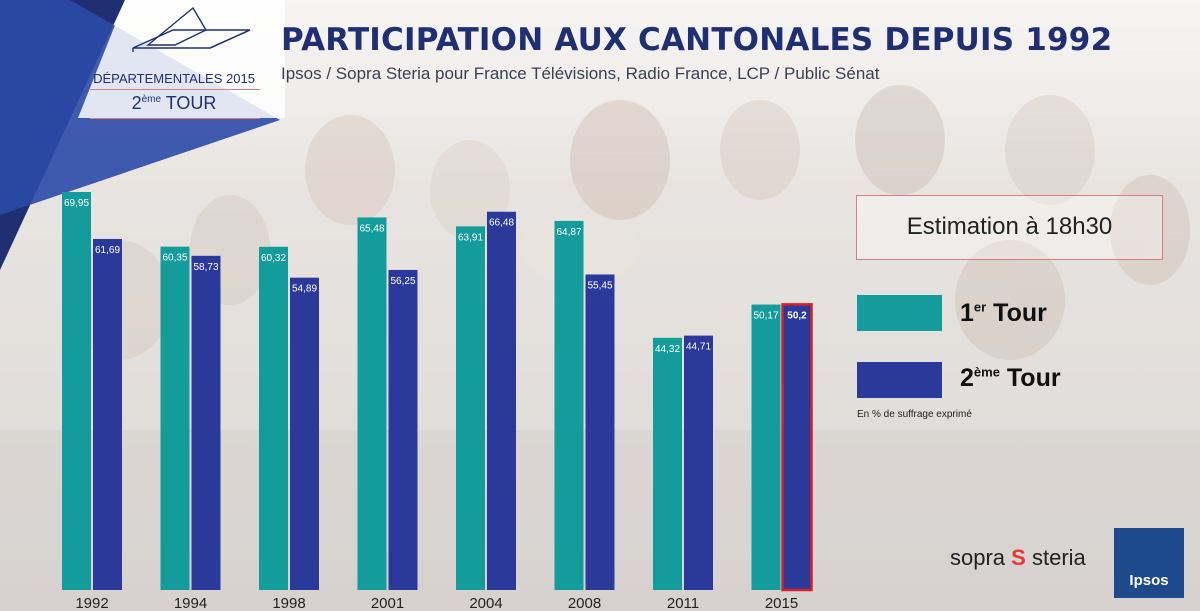  I want to click on sopra-logo-mark: S, so click(1018, 557).